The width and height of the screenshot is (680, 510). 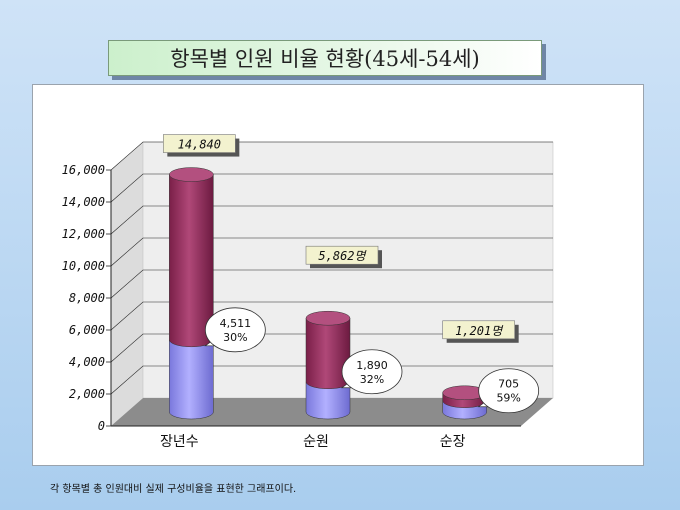 I want to click on svg-text: 1,201명, so click(x=479, y=331).